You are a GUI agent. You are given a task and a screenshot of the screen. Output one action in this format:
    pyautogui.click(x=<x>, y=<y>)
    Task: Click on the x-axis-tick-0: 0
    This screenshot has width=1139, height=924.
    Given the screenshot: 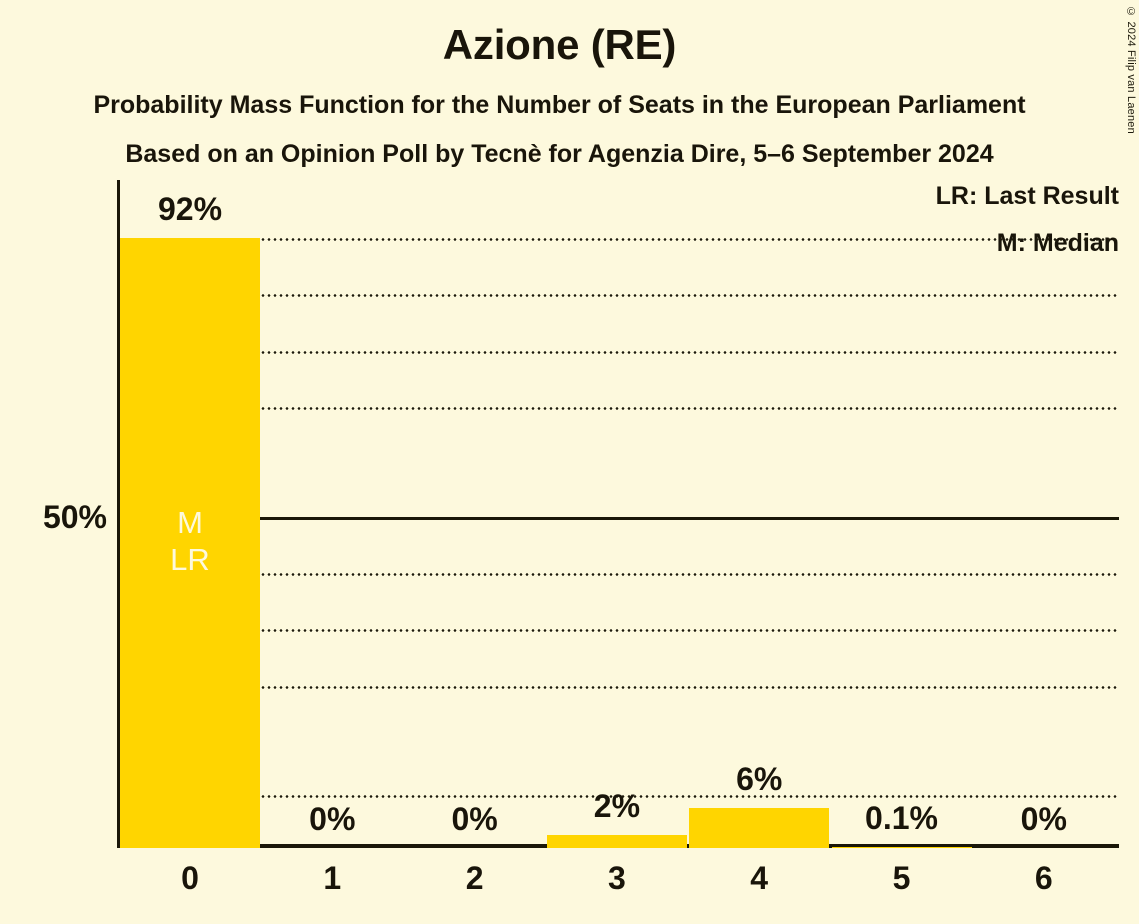 What is the action you would take?
    pyautogui.click(x=190, y=878)
    